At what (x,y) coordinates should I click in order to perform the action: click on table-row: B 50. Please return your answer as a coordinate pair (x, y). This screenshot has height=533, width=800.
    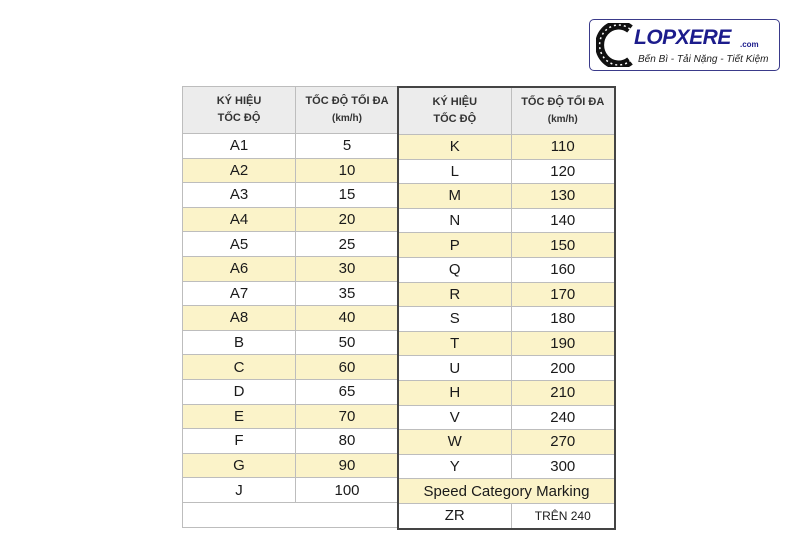
    Looking at the image, I should click on (290, 342).